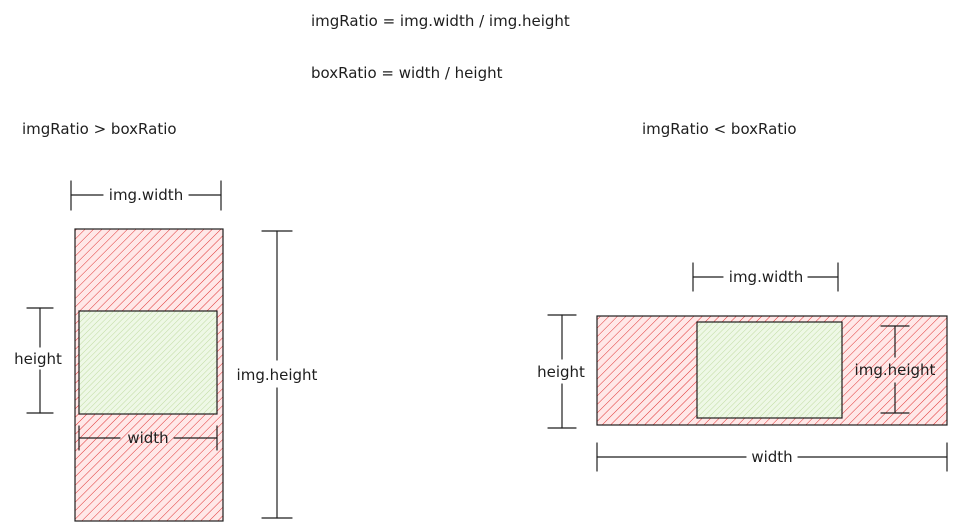 The height and width of the screenshot is (531, 957). Describe the element at coordinates (407, 73) in the screenshot. I see `box-ratio-formula: boxRatio = width / height` at that location.